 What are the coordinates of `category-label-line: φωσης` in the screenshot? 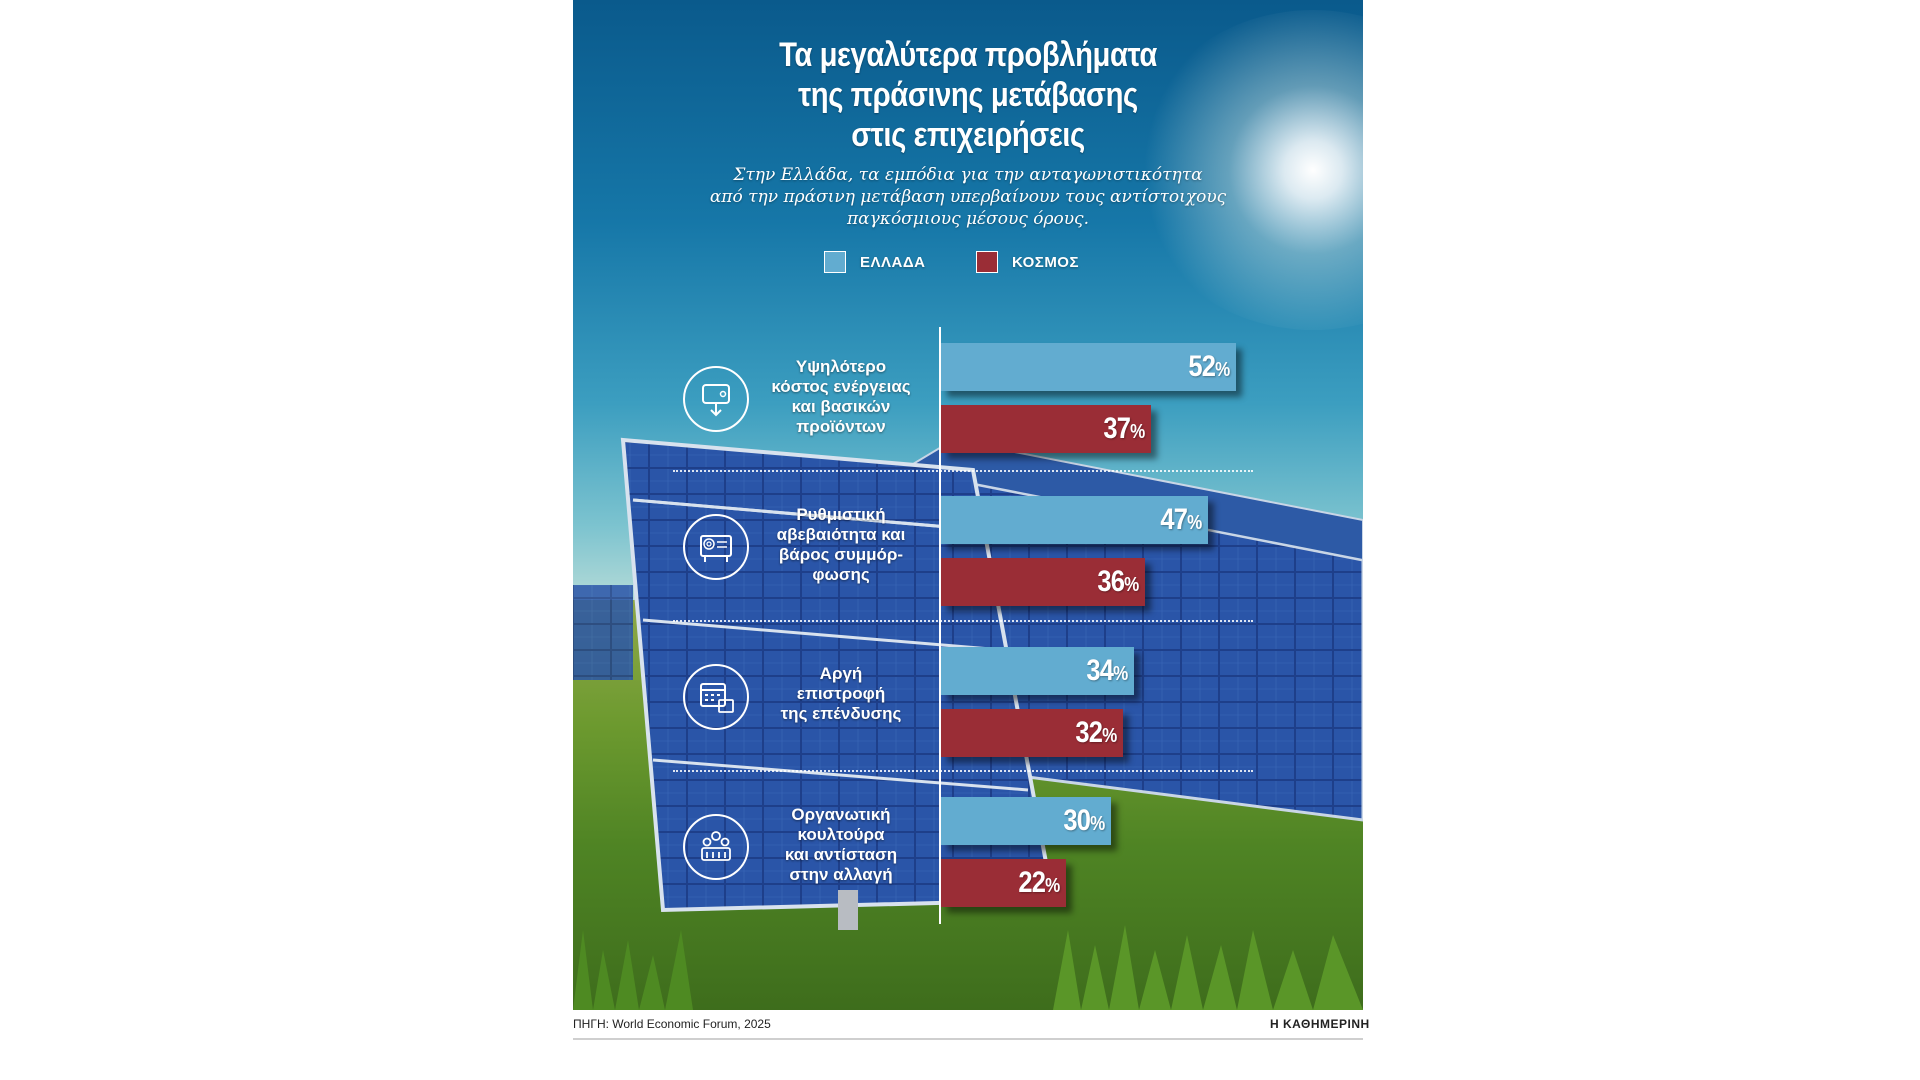 It's located at (841, 574).